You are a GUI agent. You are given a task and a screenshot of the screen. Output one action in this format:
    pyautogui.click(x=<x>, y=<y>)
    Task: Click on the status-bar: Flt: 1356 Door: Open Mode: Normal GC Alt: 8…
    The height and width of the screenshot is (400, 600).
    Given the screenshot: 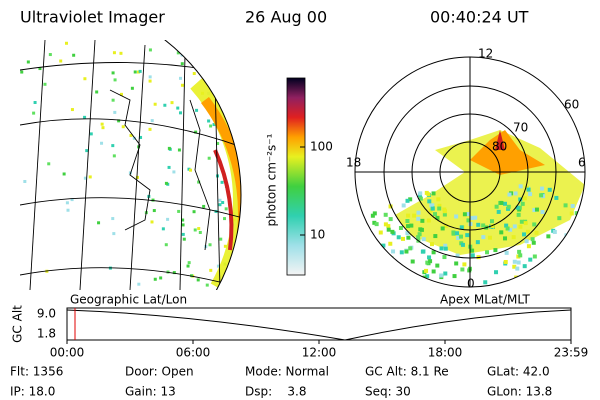 What is the action you would take?
    pyautogui.click(x=281, y=382)
    